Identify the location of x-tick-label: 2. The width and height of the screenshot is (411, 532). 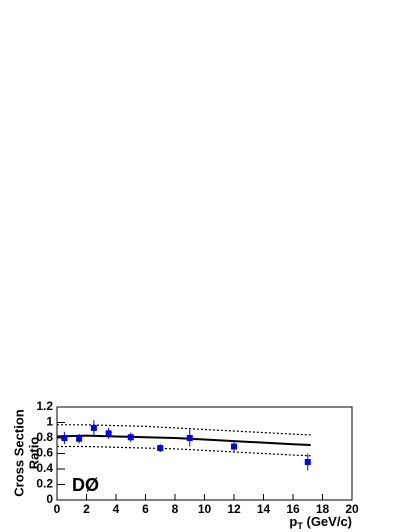
(86, 509).